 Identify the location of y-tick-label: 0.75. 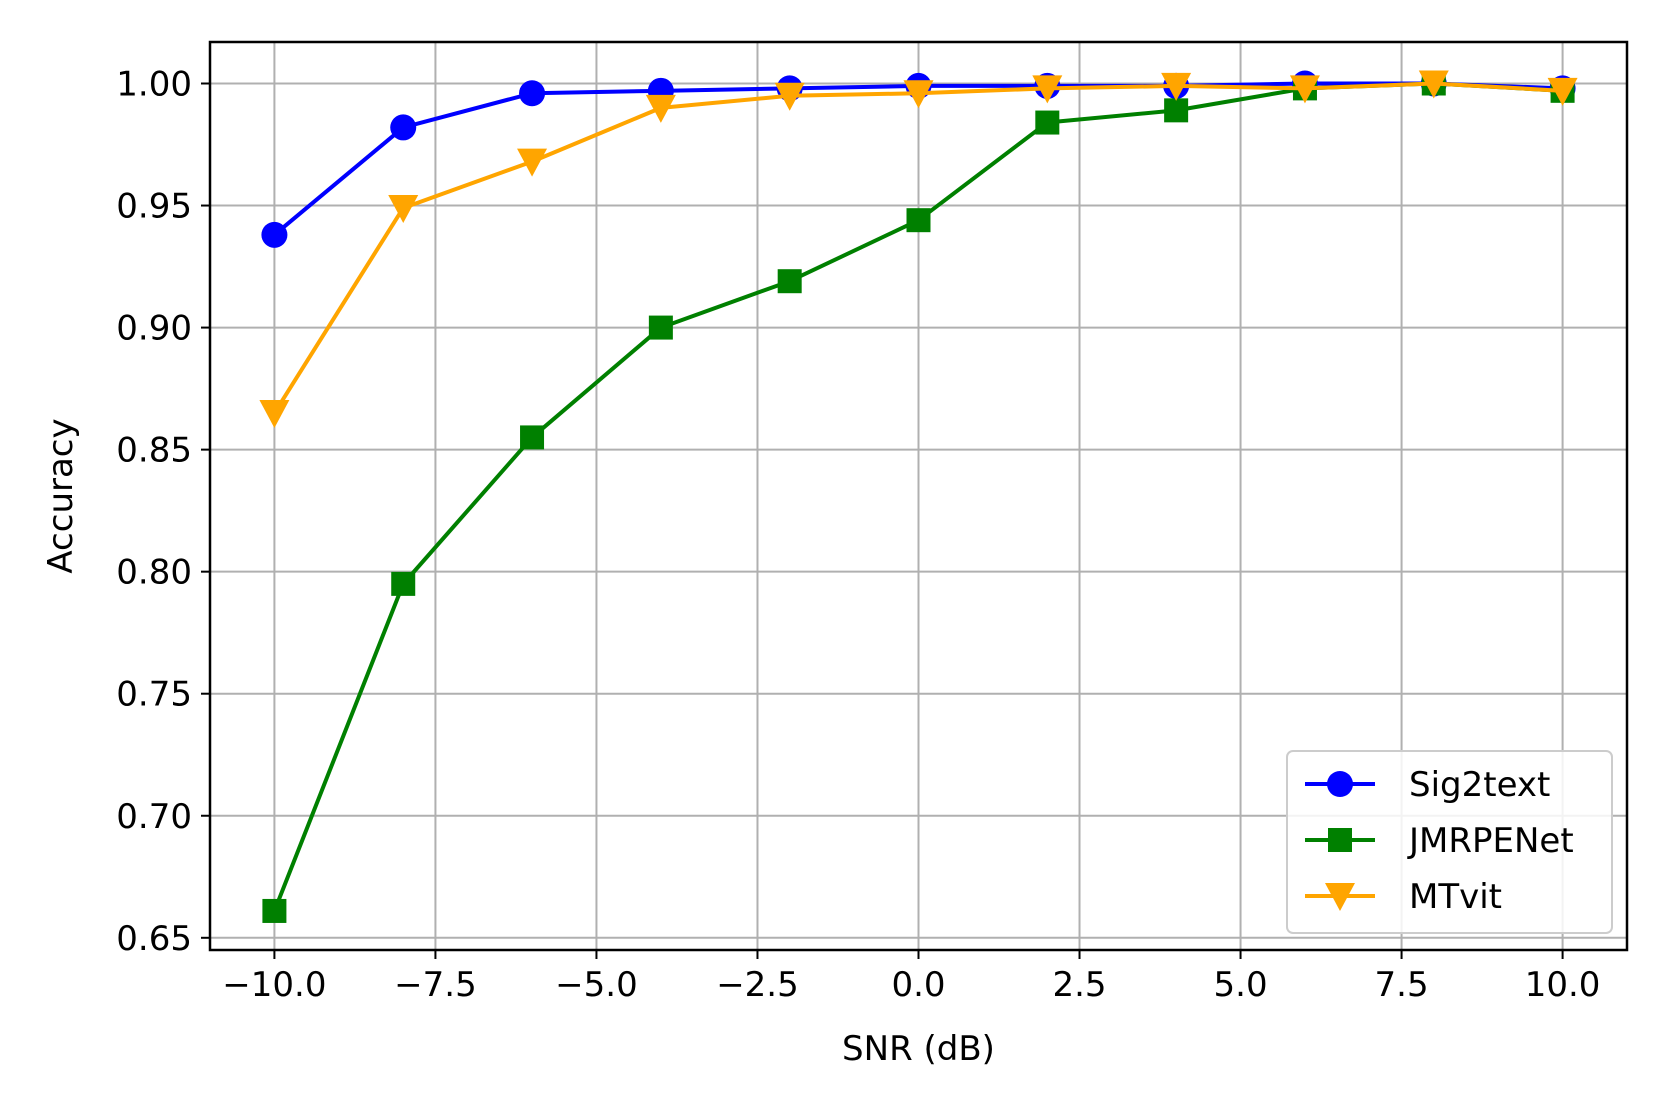
(154, 695).